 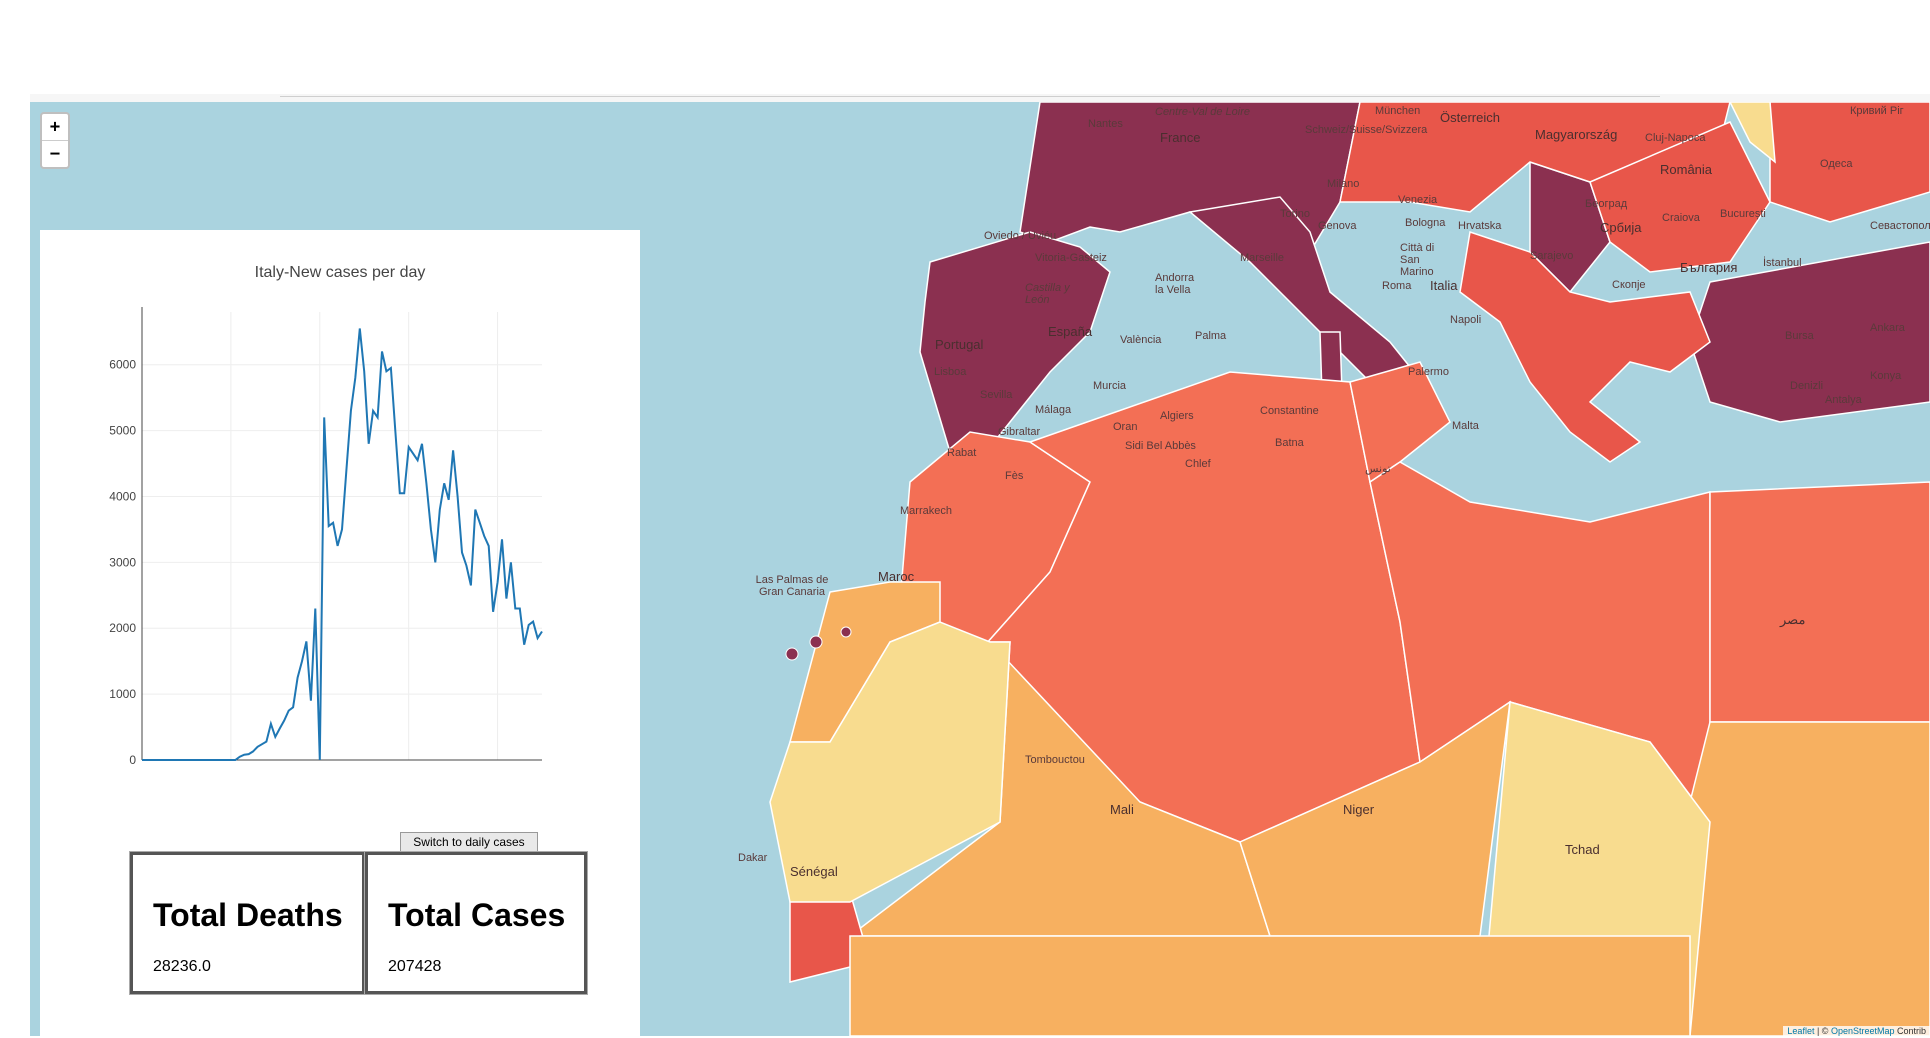 I want to click on country-label-srbija: Србија, so click(x=1621, y=227).